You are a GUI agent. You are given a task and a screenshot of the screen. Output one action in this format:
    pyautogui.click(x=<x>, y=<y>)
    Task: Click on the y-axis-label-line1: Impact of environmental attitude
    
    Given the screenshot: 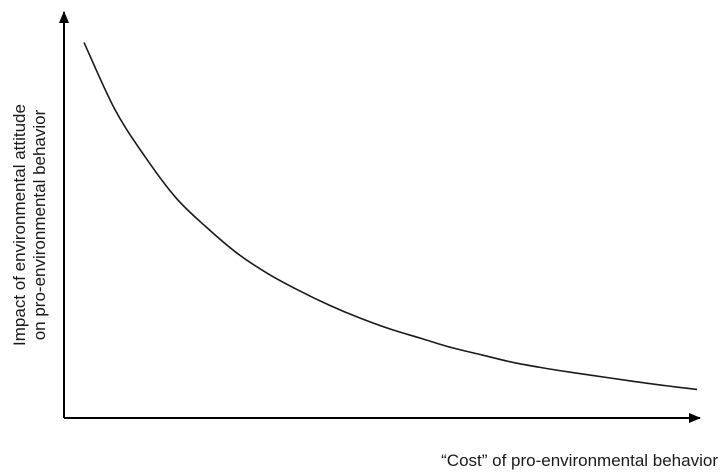 What is the action you would take?
    pyautogui.click(x=19, y=225)
    